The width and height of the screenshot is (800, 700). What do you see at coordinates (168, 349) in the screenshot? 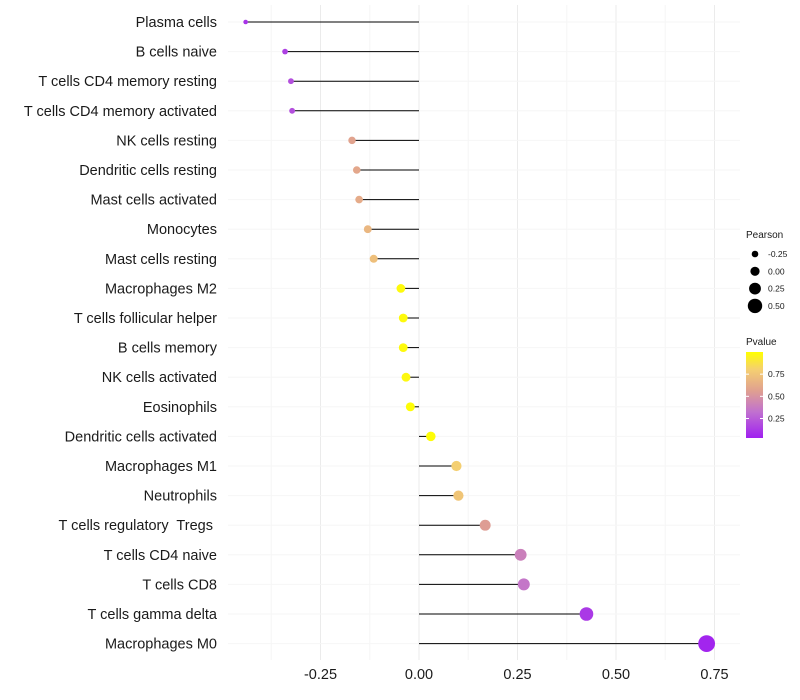
I see `category-label: B cells memory` at bounding box center [168, 349].